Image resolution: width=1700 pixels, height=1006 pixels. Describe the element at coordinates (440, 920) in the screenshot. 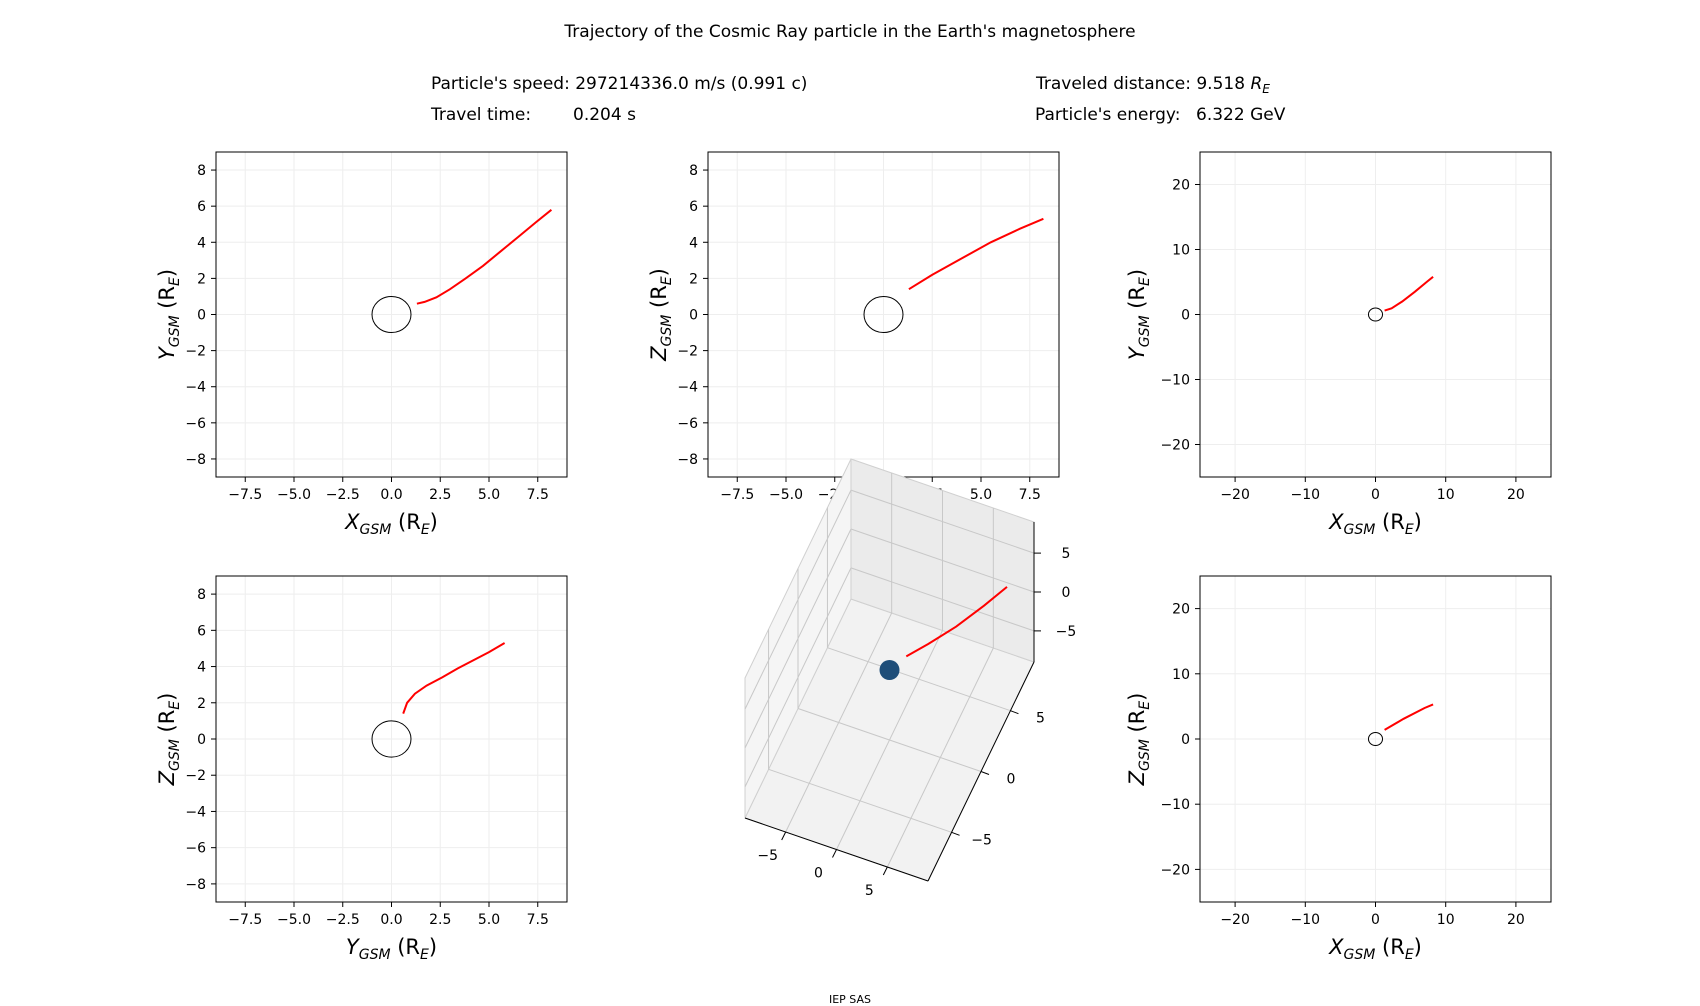

I see `x-tick-label: 2.5` at that location.